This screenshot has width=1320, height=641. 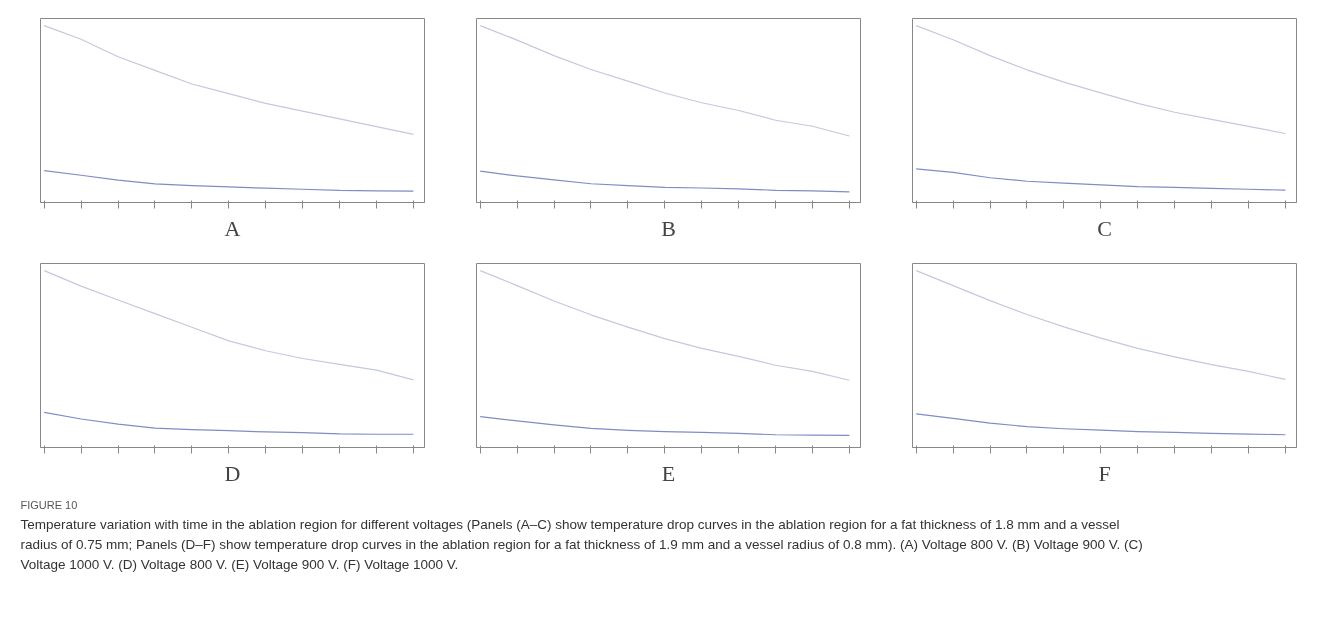 I want to click on text: F, so click(x=1104, y=473).